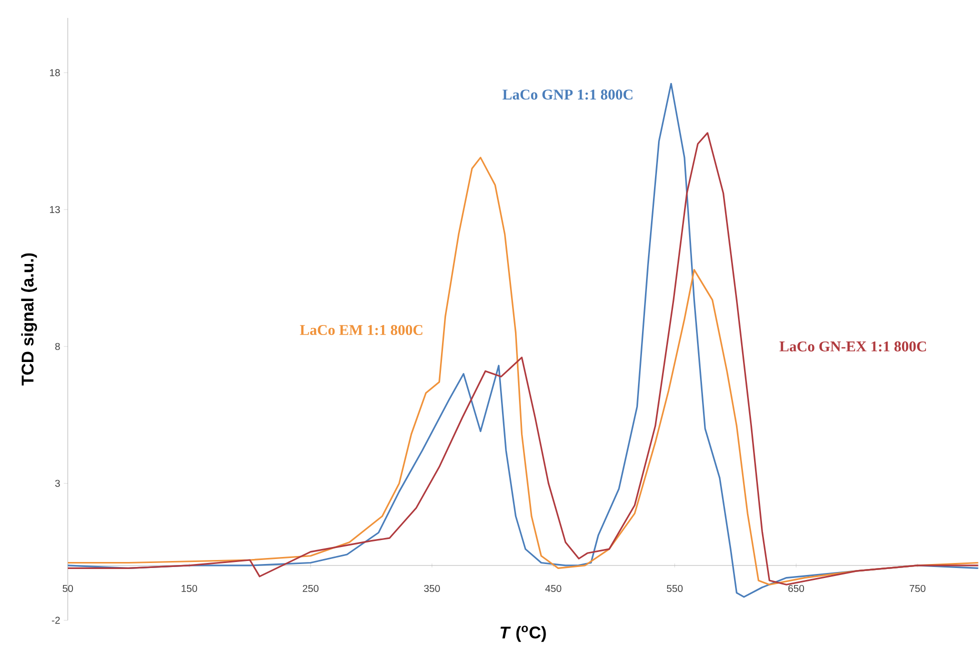 This screenshot has width=979, height=651. Describe the element at coordinates (918, 588) in the screenshot. I see `x-tick-label: 750` at that location.